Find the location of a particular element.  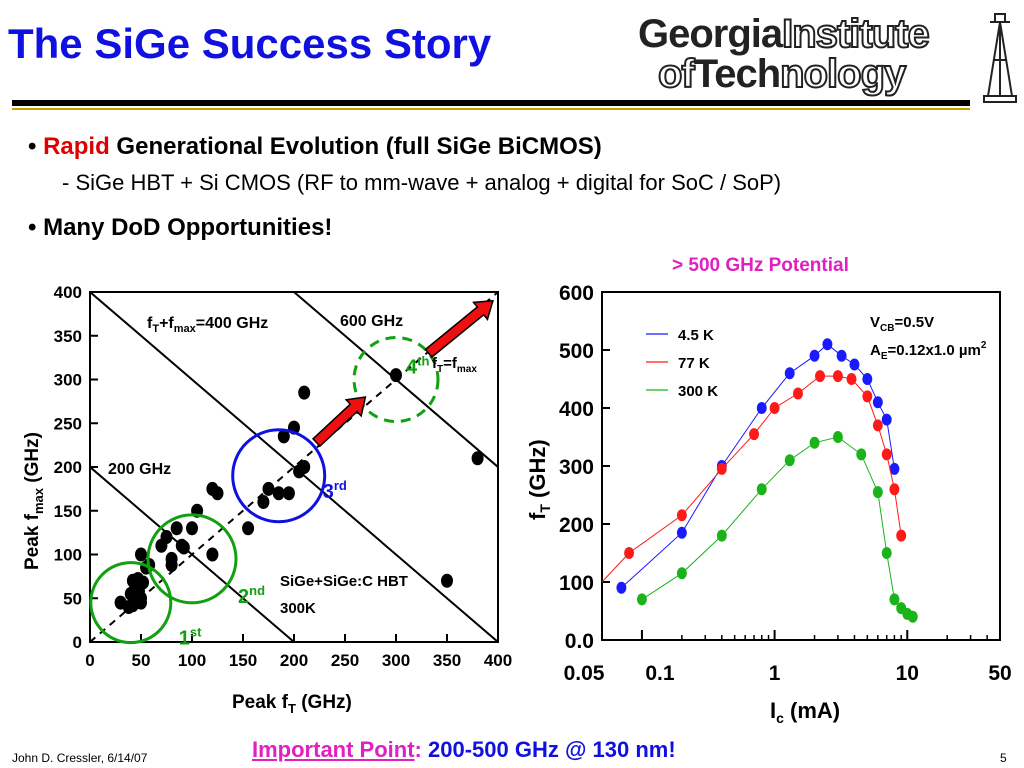

y-tick-label: 300 is located at coordinates (68, 380).